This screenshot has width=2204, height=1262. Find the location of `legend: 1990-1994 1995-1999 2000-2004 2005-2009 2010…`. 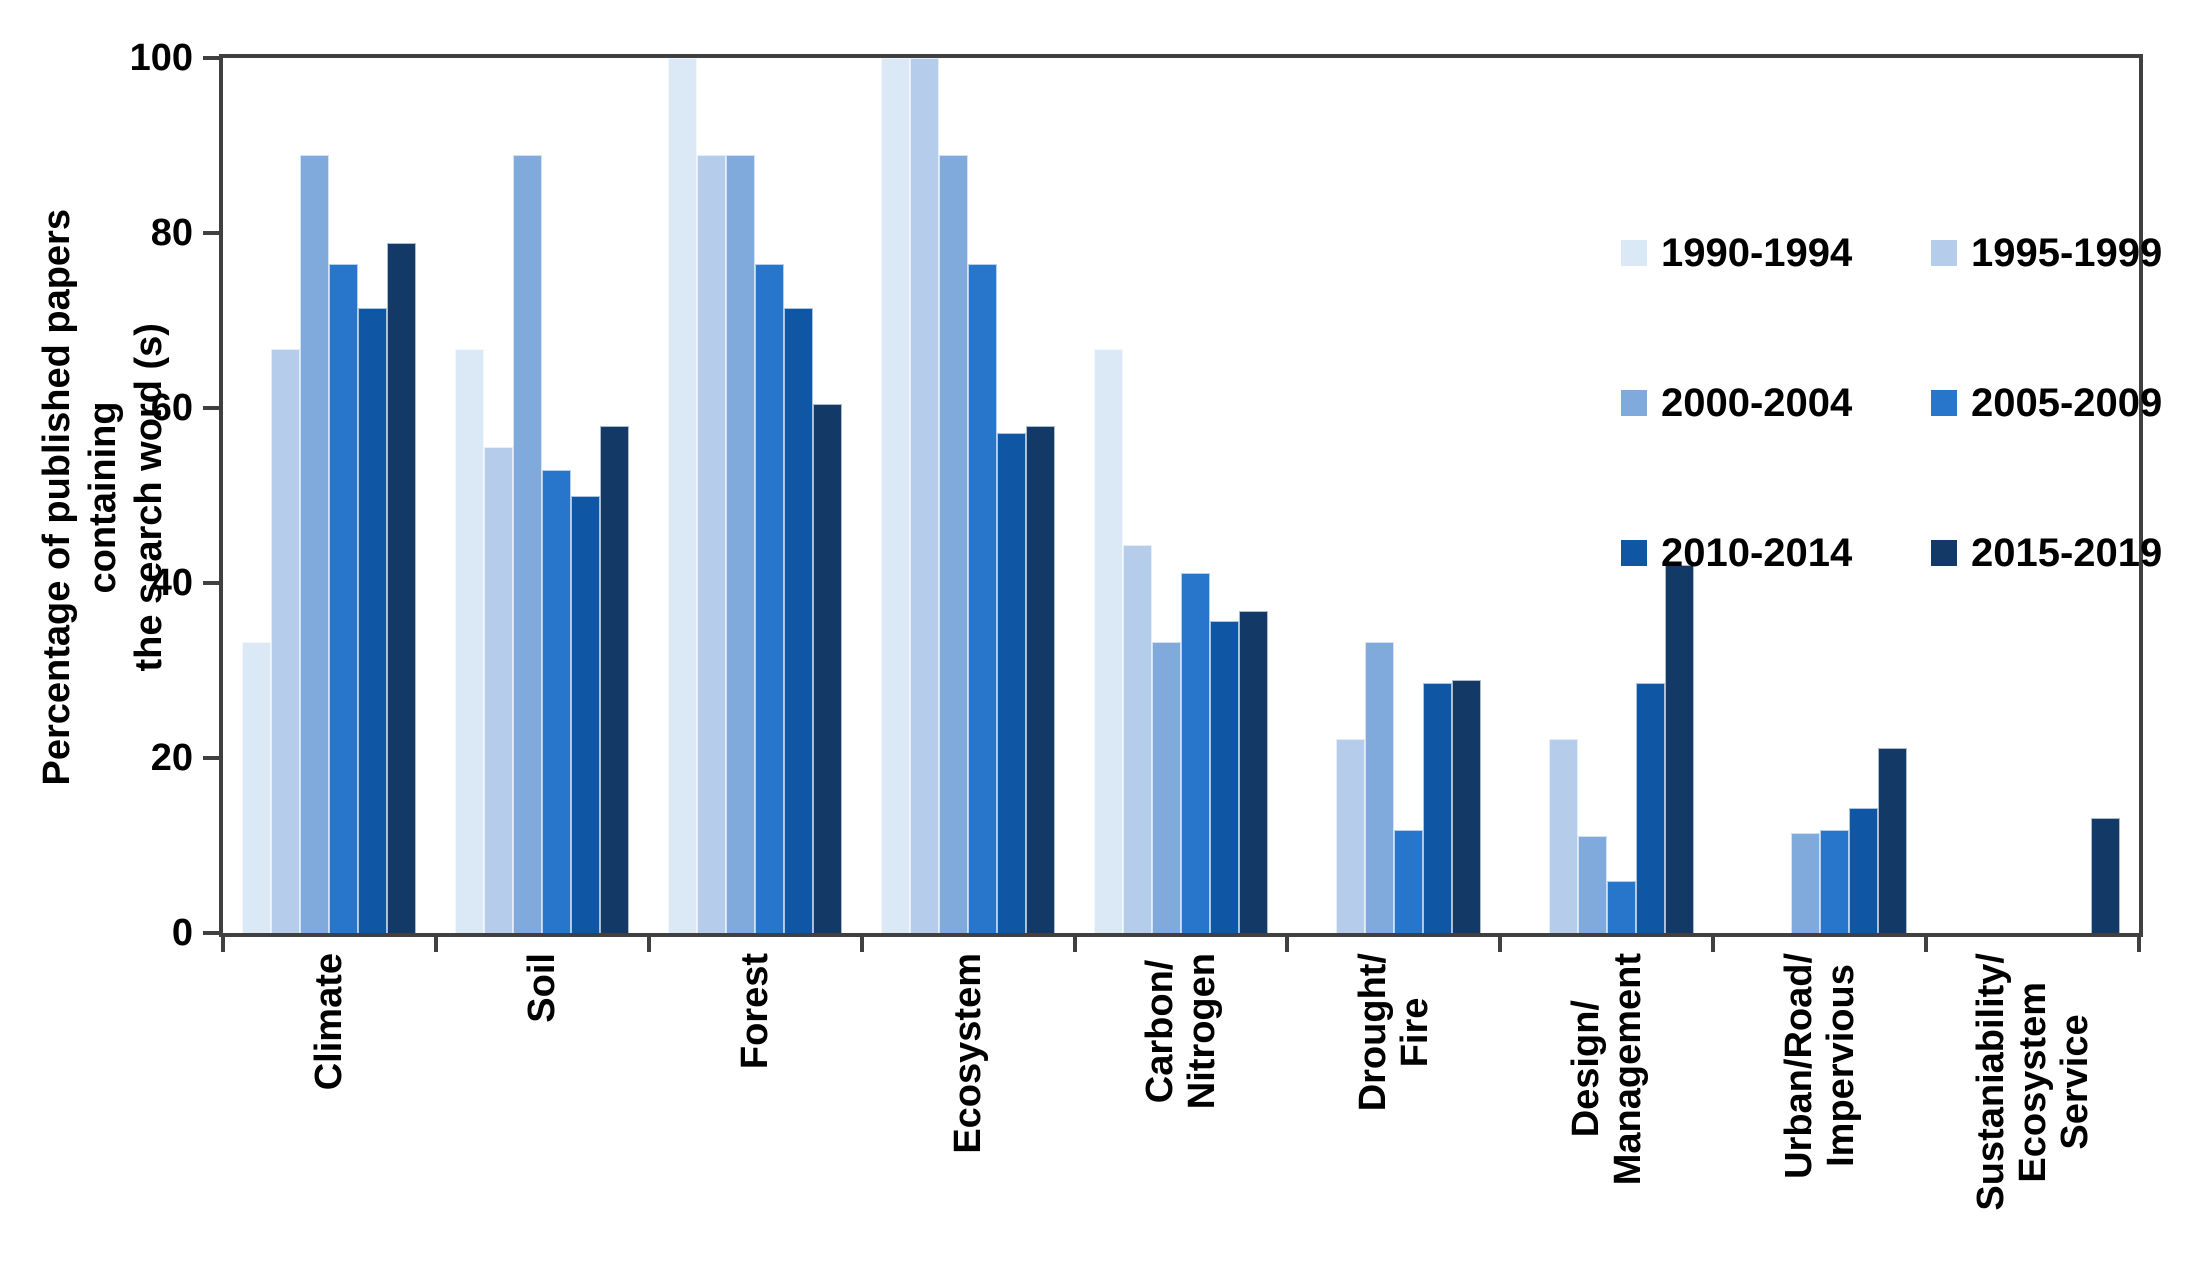

legend: 1990-1994 1995-1999 2000-2004 2005-2009 2010… is located at coordinates (1912, 403).